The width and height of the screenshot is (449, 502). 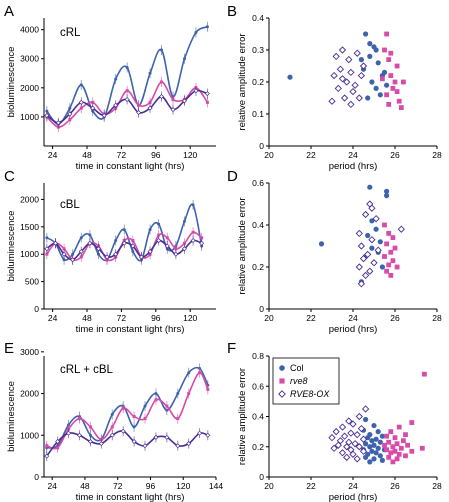 I want to click on y-tick-label: 0.2, so click(x=258, y=267).